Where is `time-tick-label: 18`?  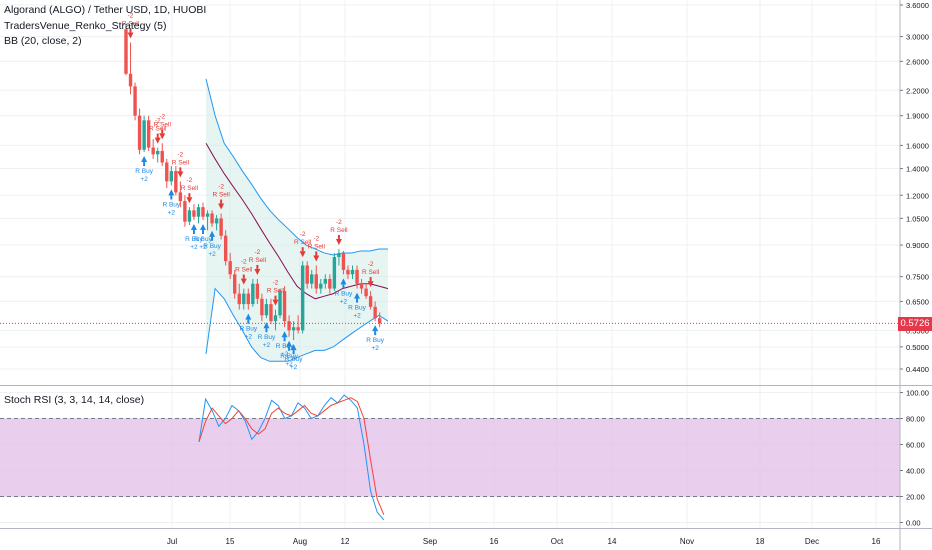 time-tick-label: 18 is located at coordinates (760, 541).